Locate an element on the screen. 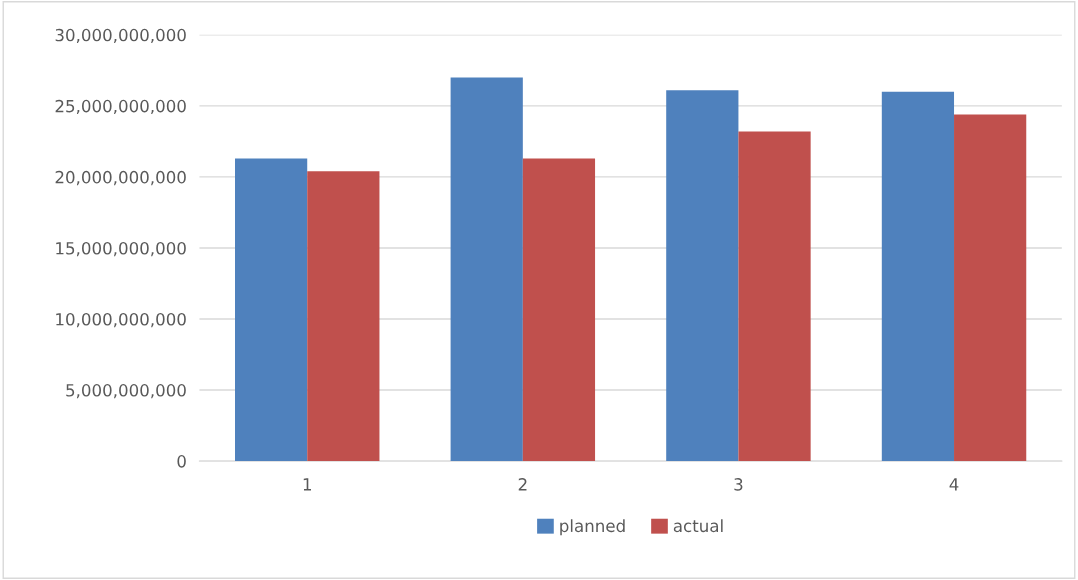 The image size is (1078, 580). y-tick-label: 0 is located at coordinates (181, 461).